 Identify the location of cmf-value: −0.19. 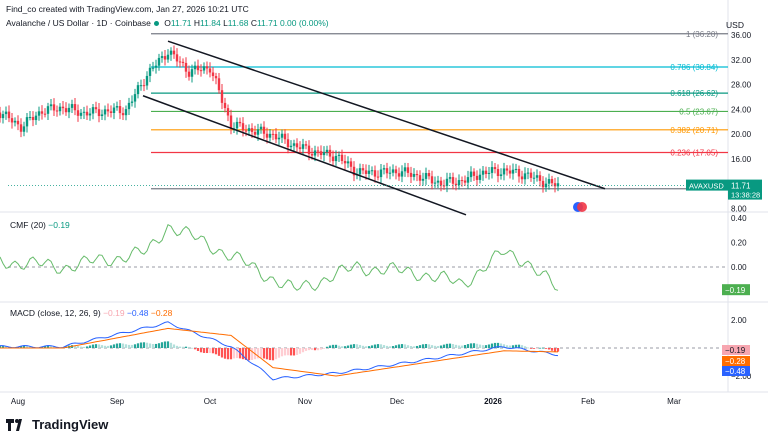
(59, 225).